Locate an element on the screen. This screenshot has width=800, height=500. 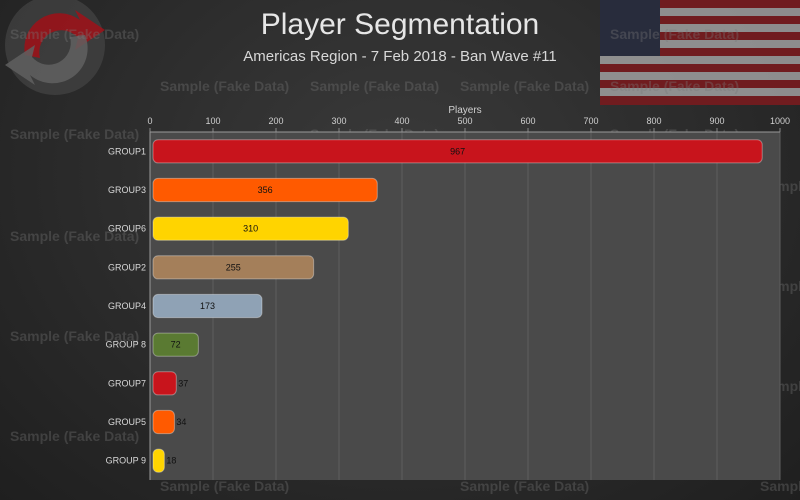
data-label: 173 is located at coordinates (207, 306).